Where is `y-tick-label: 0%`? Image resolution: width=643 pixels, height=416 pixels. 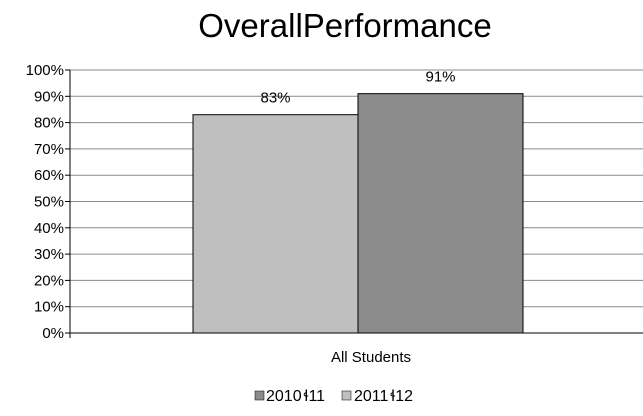 y-tick-label: 0% is located at coordinates (53, 333).